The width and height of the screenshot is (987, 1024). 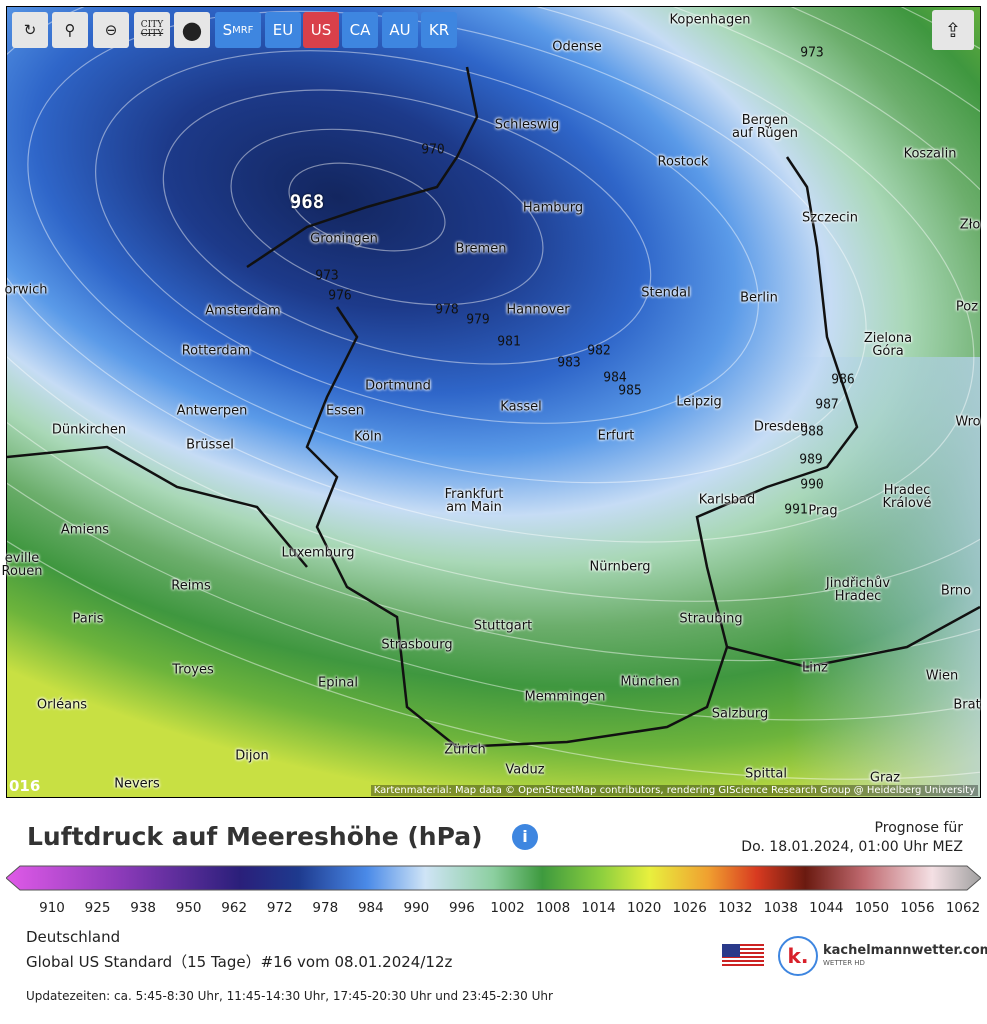 What do you see at coordinates (844, 963) in the screenshot?
I see `brand-sub: WETTER HD` at bounding box center [844, 963].